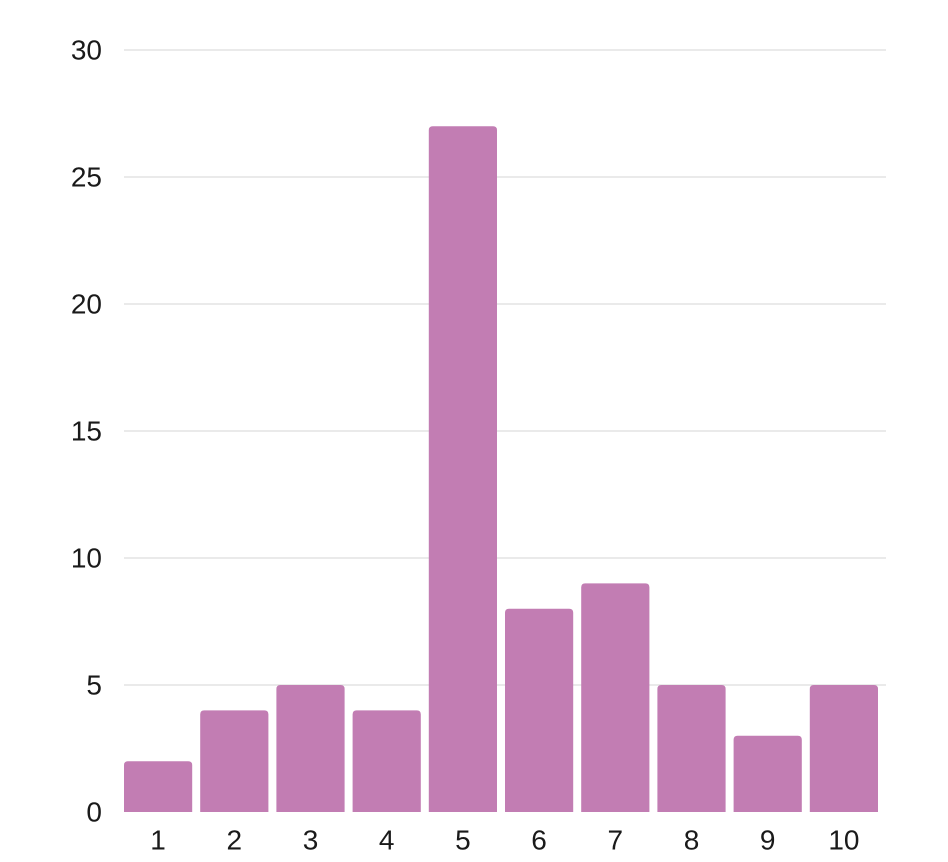  Describe the element at coordinates (86, 50) in the screenshot. I see `y-tick-label: 30` at that location.